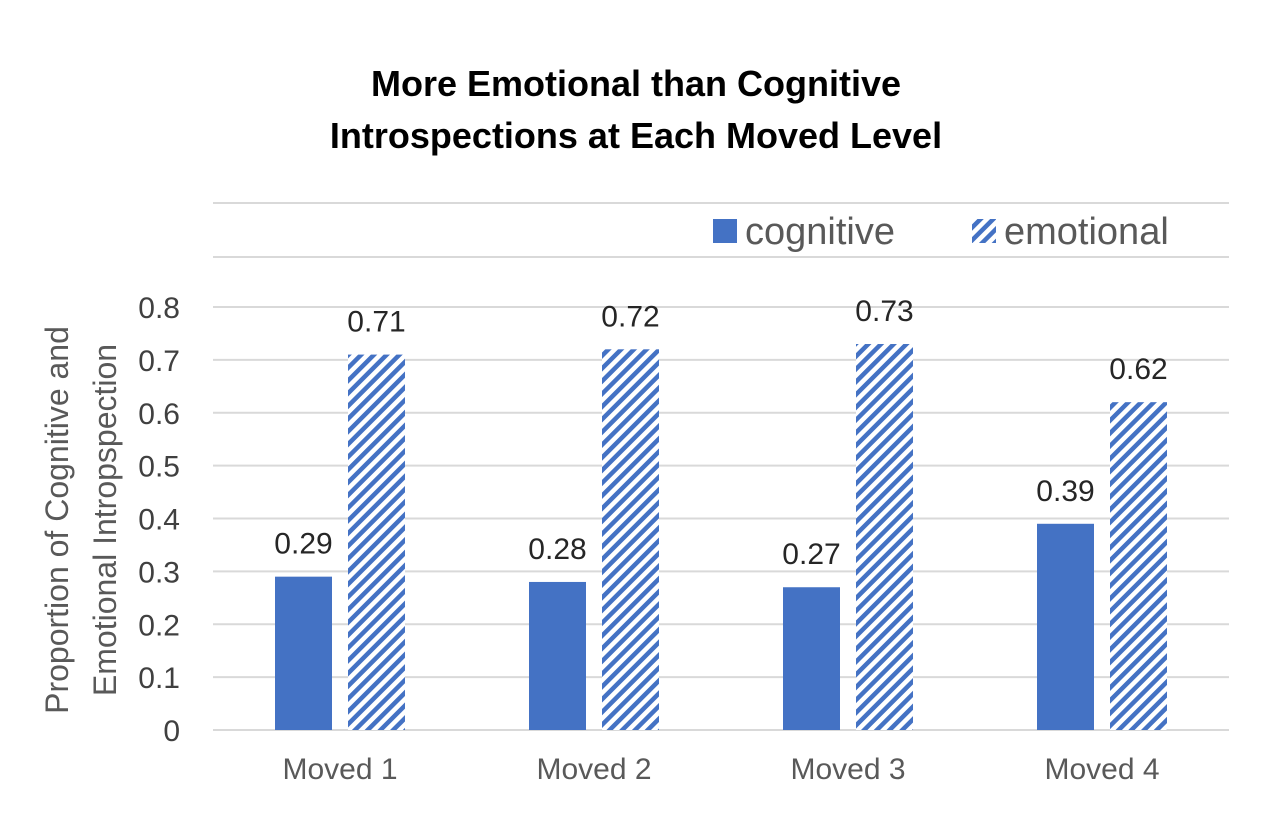 The image size is (1261, 814). What do you see at coordinates (820, 232) in the screenshot?
I see `legend-label-cognitive: cognitive` at bounding box center [820, 232].